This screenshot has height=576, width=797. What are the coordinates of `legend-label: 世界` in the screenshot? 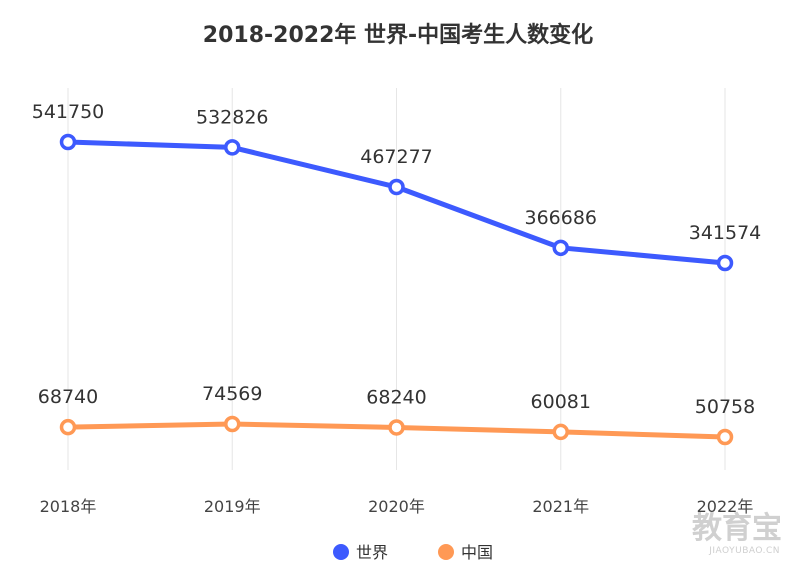 It's located at (372, 552).